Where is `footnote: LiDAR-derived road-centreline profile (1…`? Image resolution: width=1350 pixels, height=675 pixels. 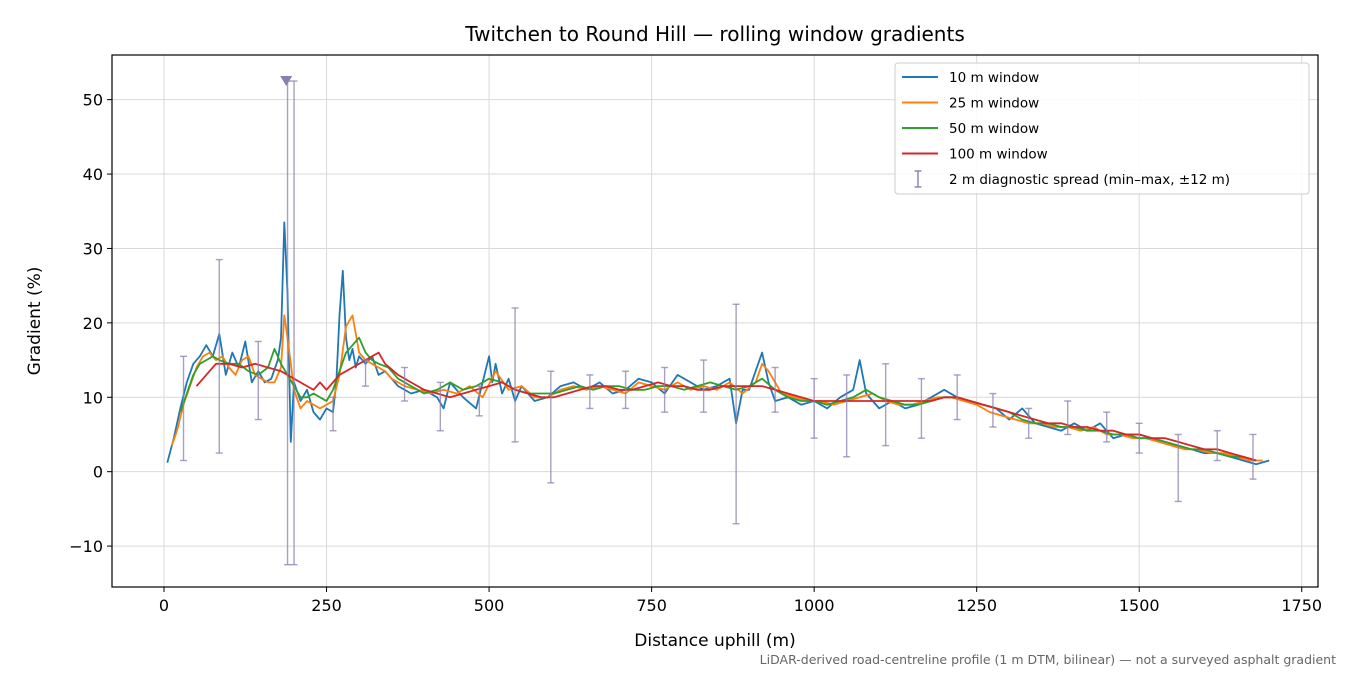 footnote: LiDAR-derived road-centreline profile (1… is located at coordinates (1048, 659).